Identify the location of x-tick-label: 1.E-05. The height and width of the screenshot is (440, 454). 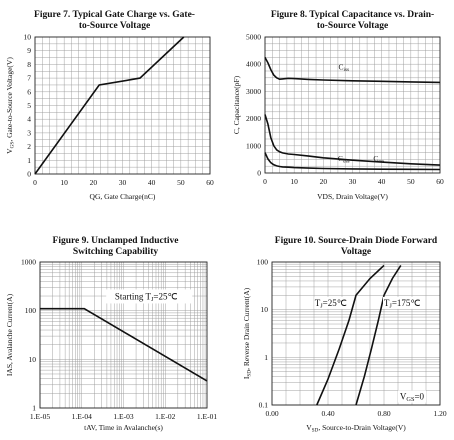
(40, 416).